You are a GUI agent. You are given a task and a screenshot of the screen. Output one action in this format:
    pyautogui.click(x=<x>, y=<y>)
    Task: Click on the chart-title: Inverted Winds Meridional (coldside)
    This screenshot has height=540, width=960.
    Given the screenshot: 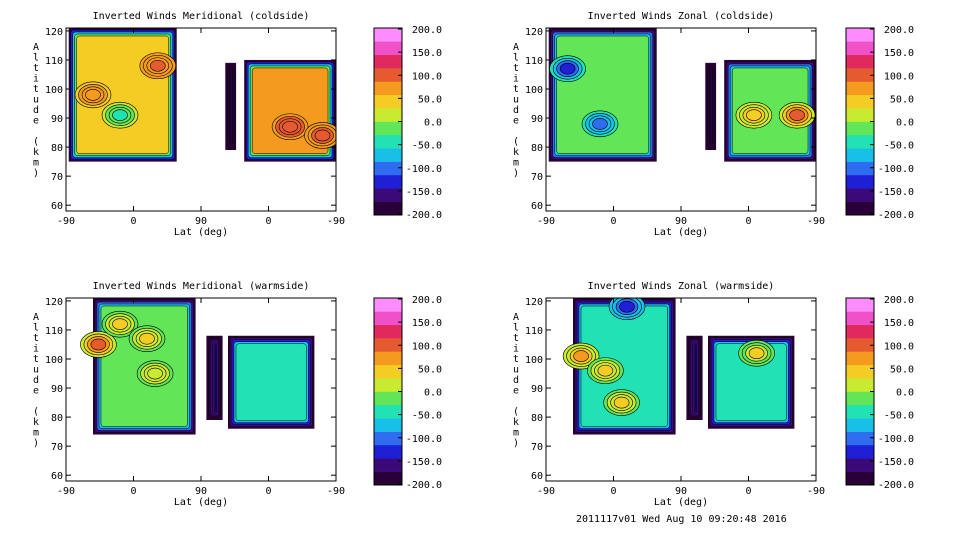 What is the action you would take?
    pyautogui.click(x=201, y=16)
    